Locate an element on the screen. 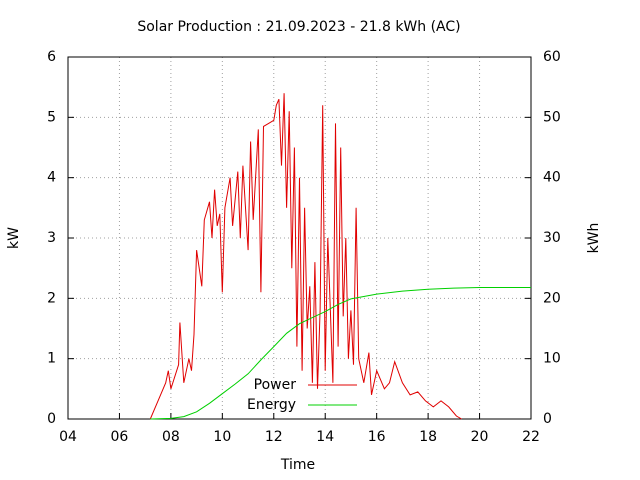 The height and width of the screenshot is (480, 640). x-tick-label: 16 is located at coordinates (377, 437).